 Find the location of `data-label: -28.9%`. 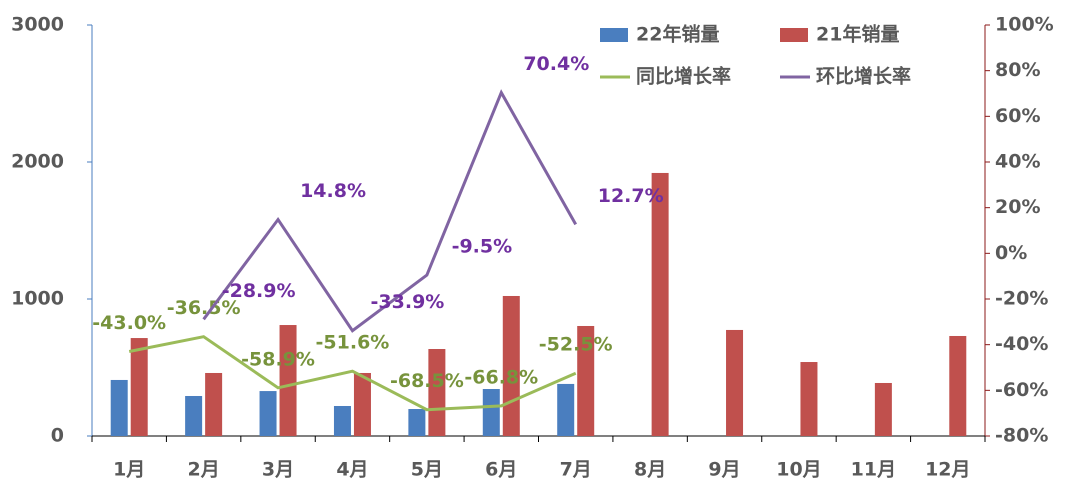

data-label: -28.9% is located at coordinates (259, 291).